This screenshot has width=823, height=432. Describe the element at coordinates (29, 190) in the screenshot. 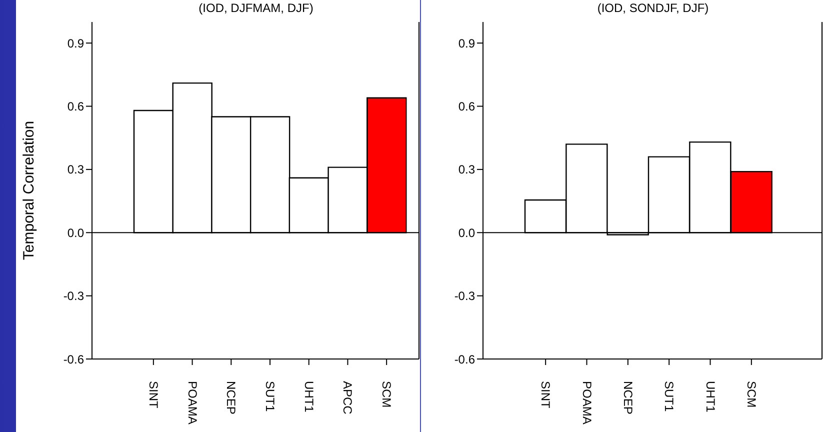

I see `y-axis-title: Temporal Correlation` at that location.